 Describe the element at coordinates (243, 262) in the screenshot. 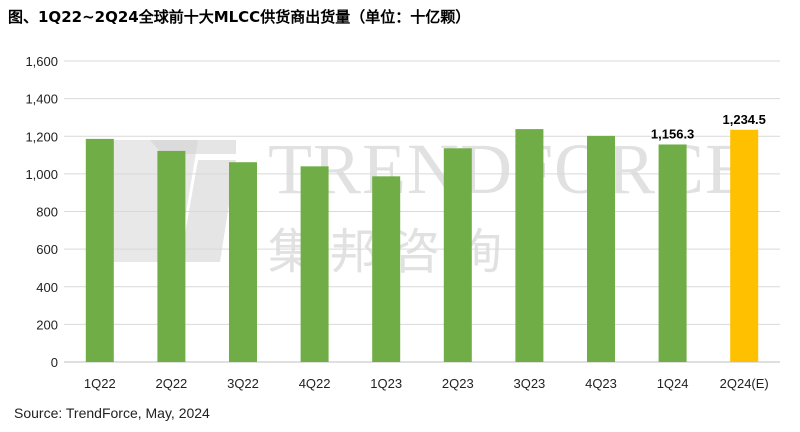

I see `bar-3q22` at that location.